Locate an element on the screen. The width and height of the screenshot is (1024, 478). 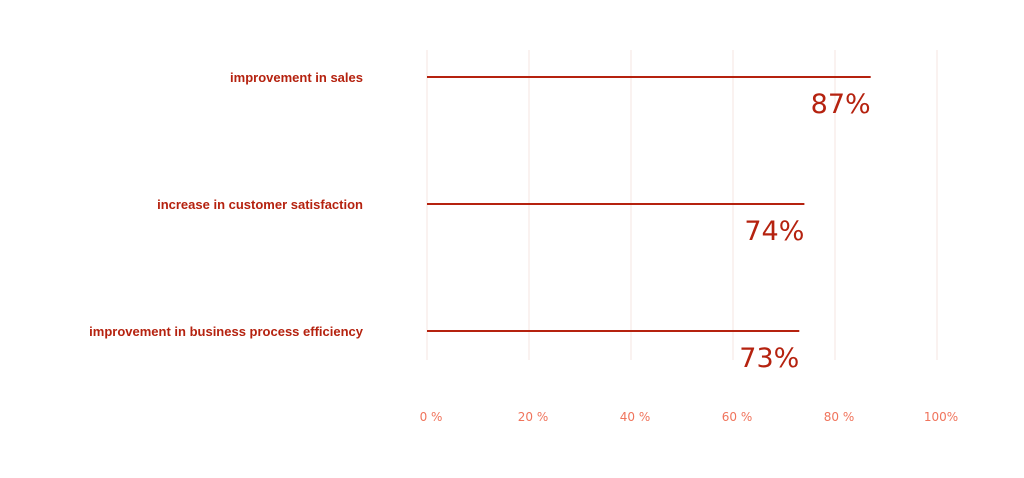
x-axis-ticks: 0 % 20 % 40 % 60 % 80 % 100% is located at coordinates (689, 417).